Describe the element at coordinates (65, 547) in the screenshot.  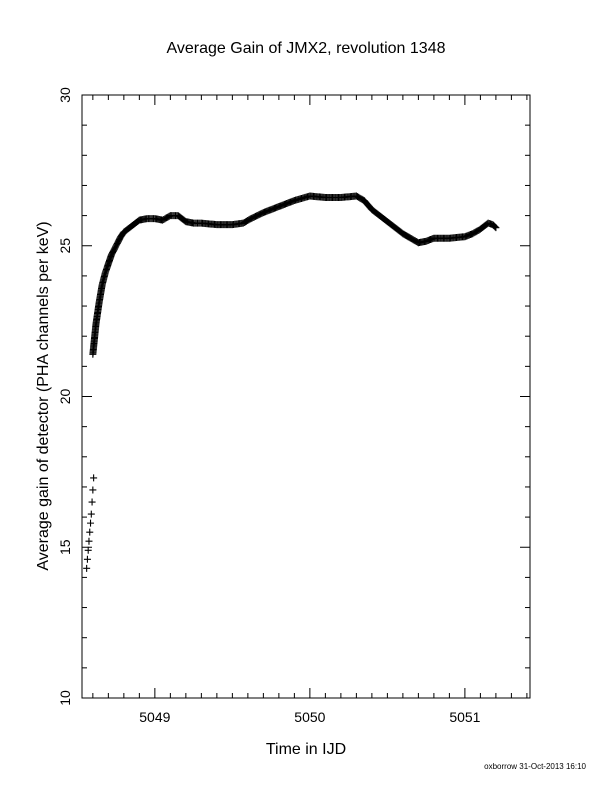
I see `y-tick-label: 15` at that location.